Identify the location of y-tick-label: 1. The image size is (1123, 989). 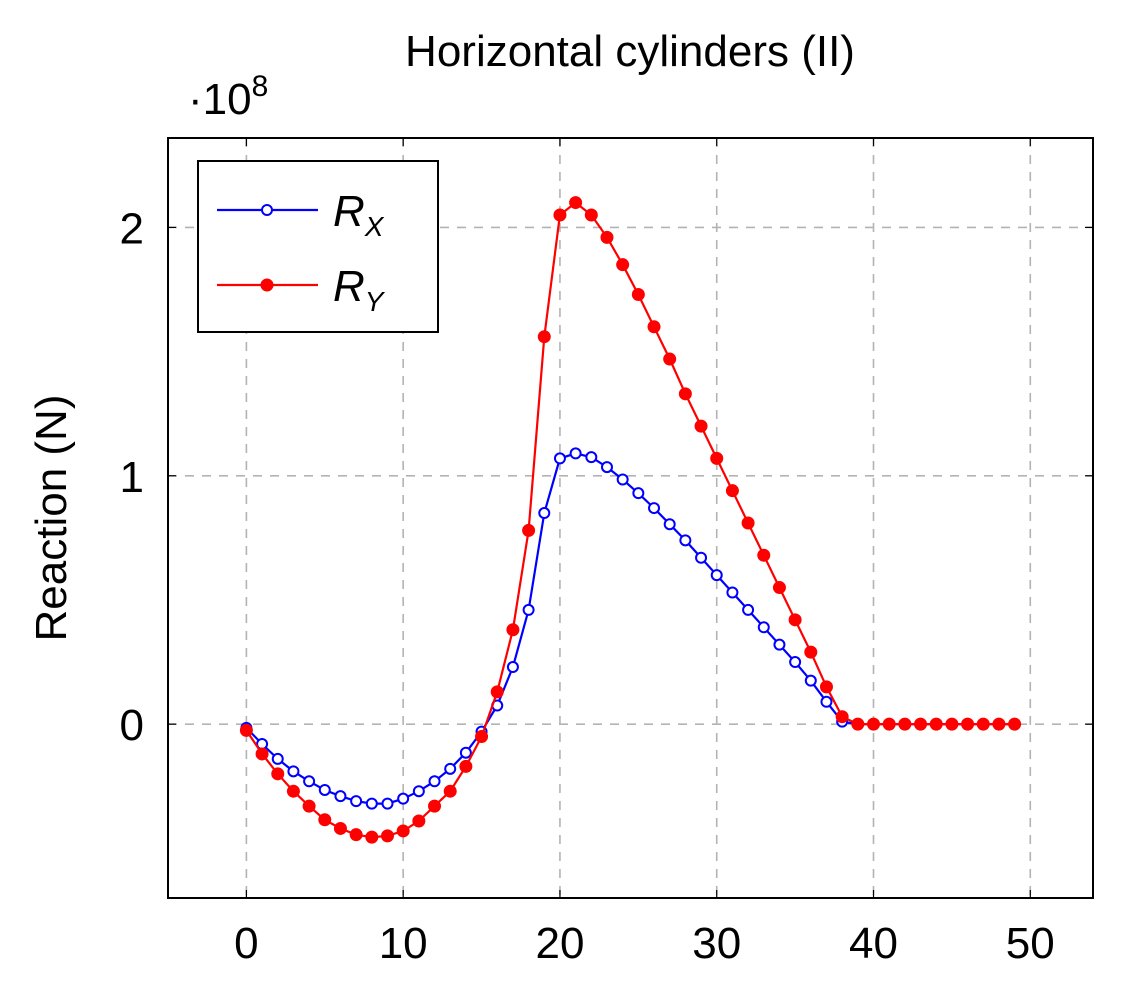
(132, 477).